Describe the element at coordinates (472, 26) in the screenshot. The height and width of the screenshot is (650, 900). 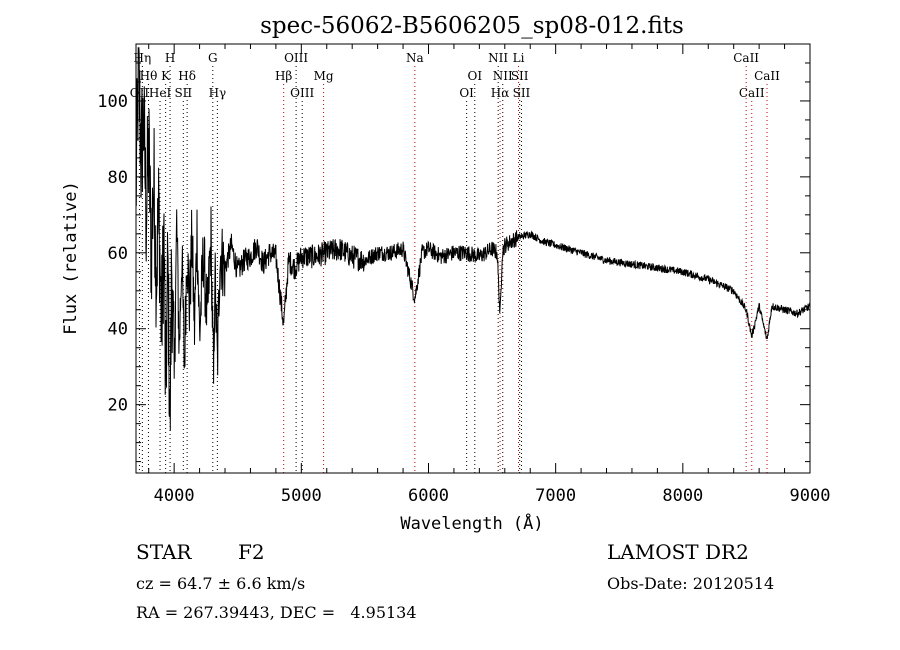
I see `chart-title: spec-56062-B5606205_sp08-012.fits` at that location.